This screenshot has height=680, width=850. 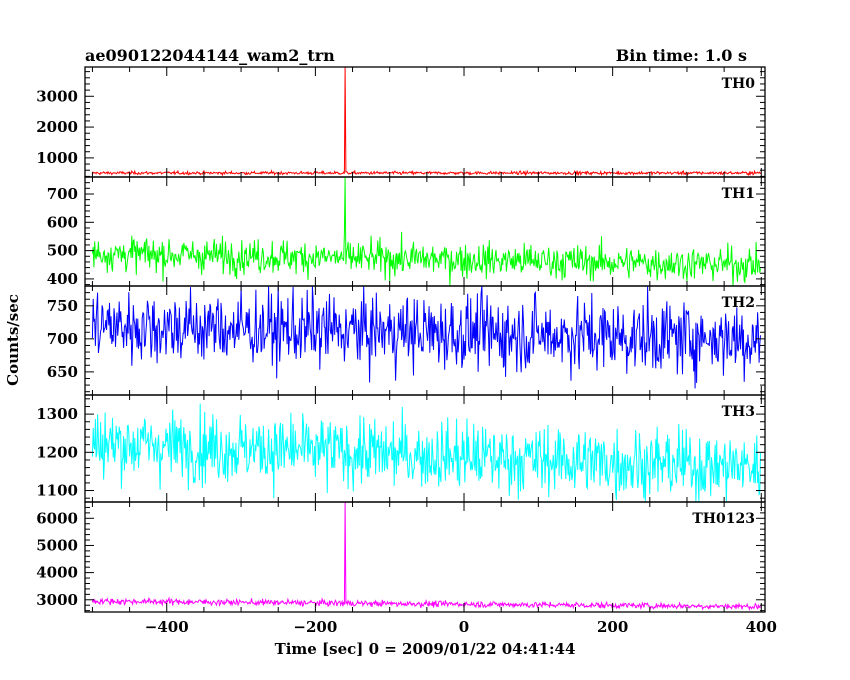 What do you see at coordinates (464, 627) in the screenshot?
I see `x-tick-label: 0` at bounding box center [464, 627].